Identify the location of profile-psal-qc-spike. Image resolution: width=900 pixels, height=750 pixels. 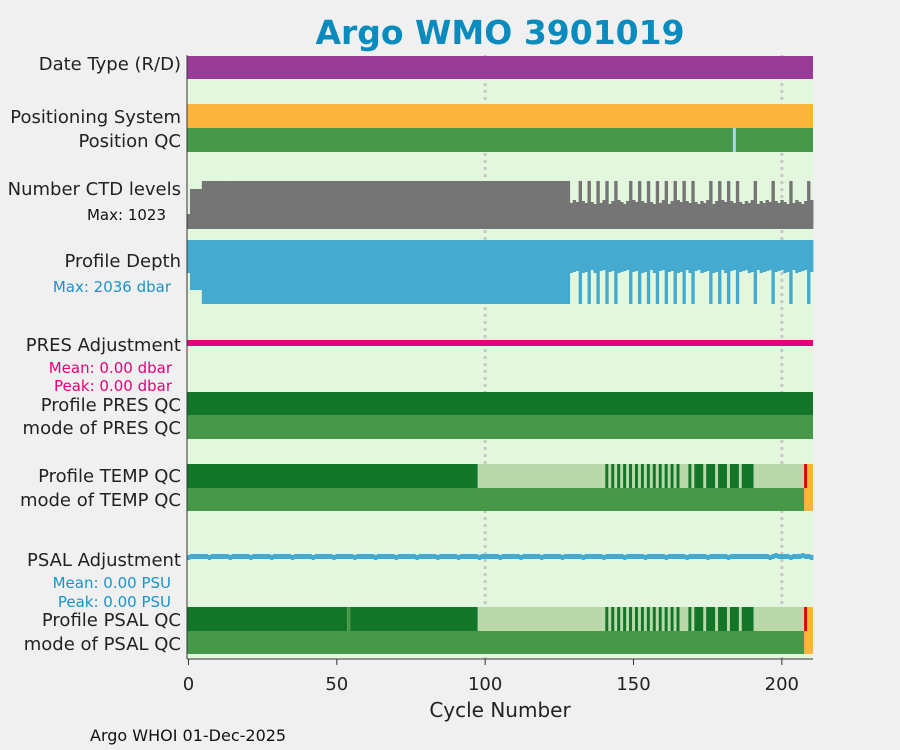
(619, 619).